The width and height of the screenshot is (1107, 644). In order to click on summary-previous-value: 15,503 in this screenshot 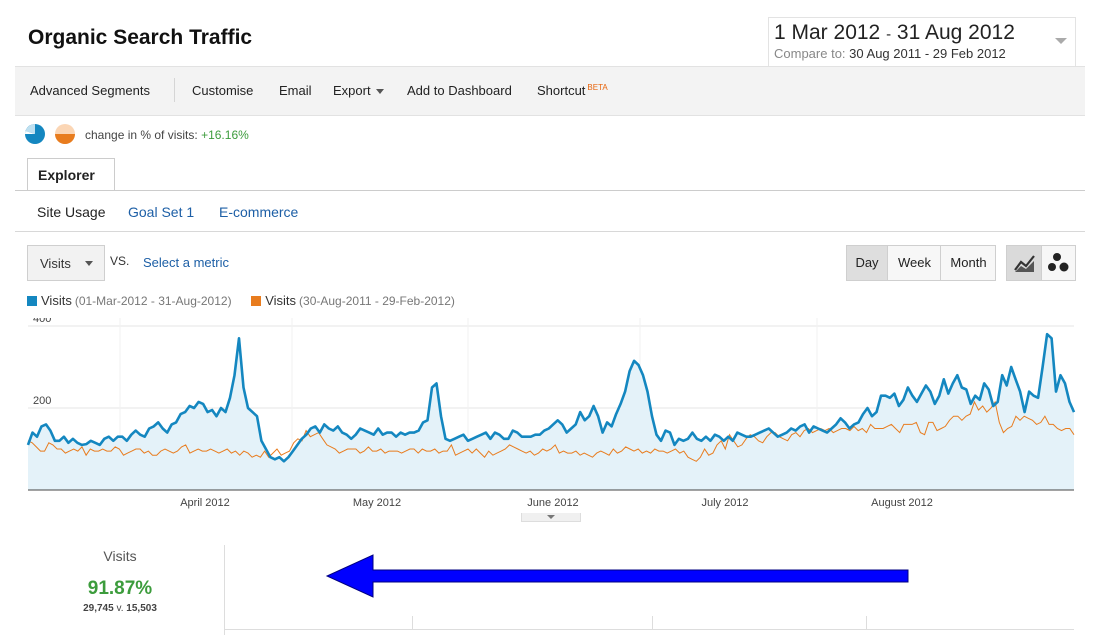, I will do `click(141, 608)`.